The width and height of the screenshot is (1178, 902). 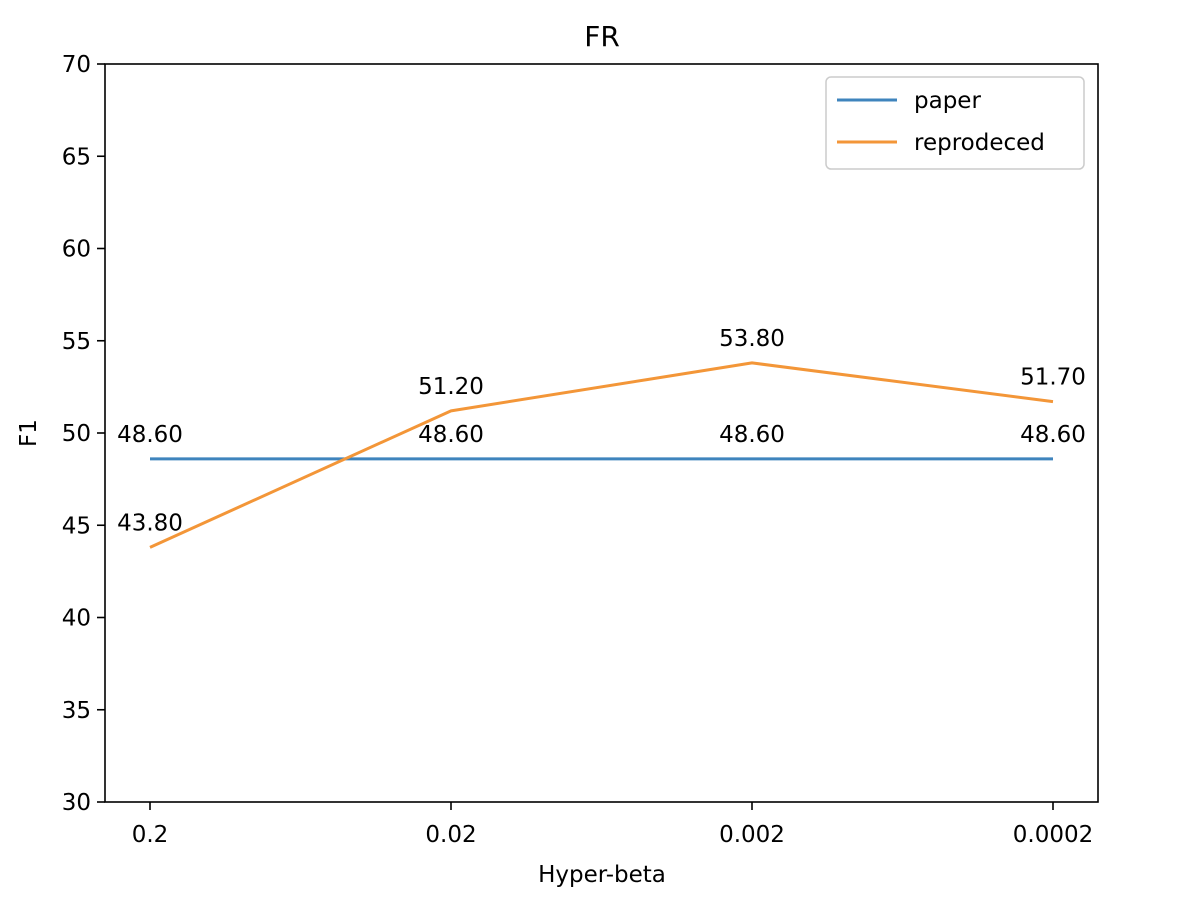 What do you see at coordinates (76, 803) in the screenshot?
I see `y-tick-label: 30` at bounding box center [76, 803].